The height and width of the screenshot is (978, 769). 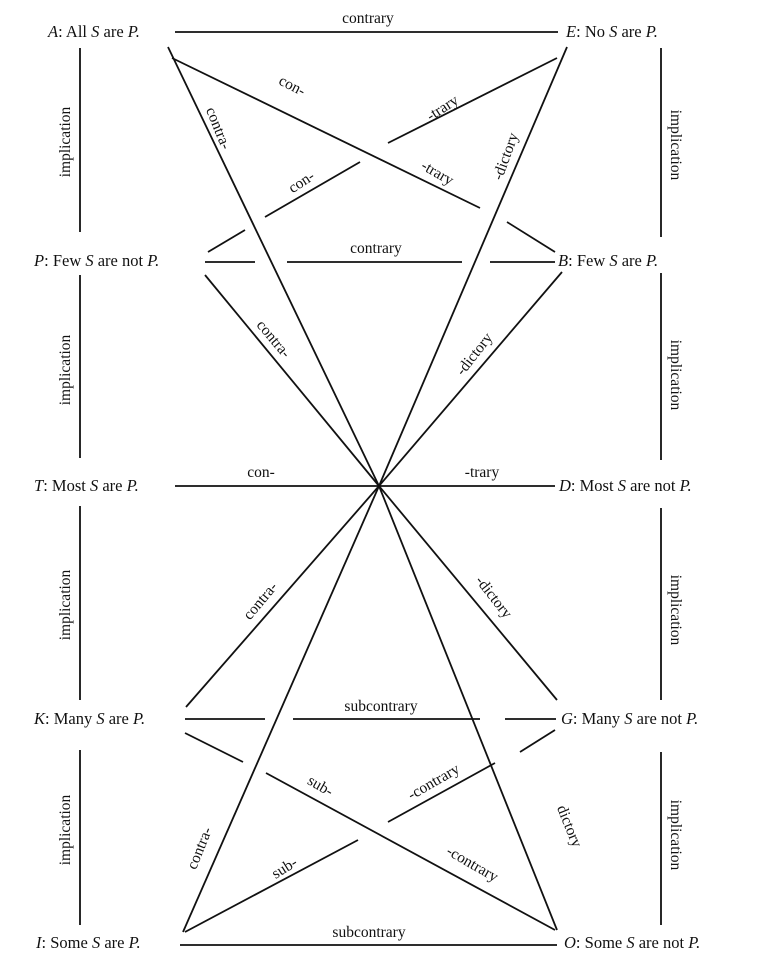 I want to click on proposition-P: P: Few S are not P., so click(x=96, y=260).